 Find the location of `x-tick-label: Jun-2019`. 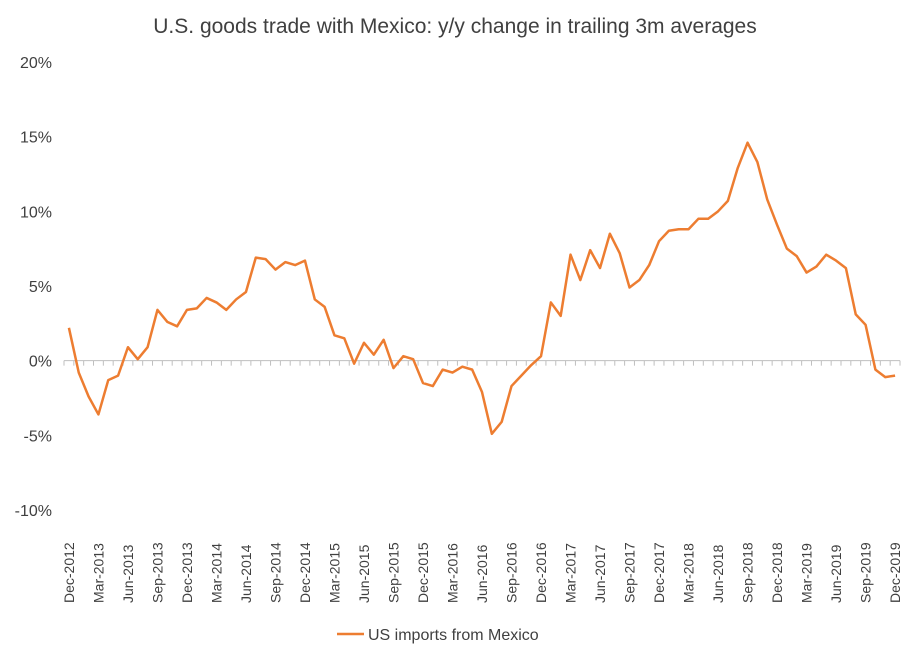

x-tick-label: Jun-2019 is located at coordinates (836, 573).